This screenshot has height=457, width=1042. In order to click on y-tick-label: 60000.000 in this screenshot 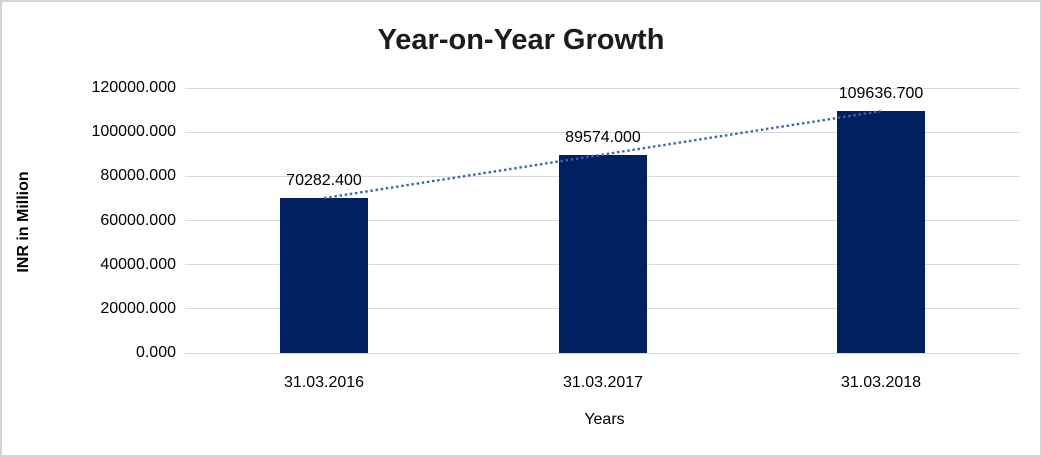, I will do `click(138, 220)`.